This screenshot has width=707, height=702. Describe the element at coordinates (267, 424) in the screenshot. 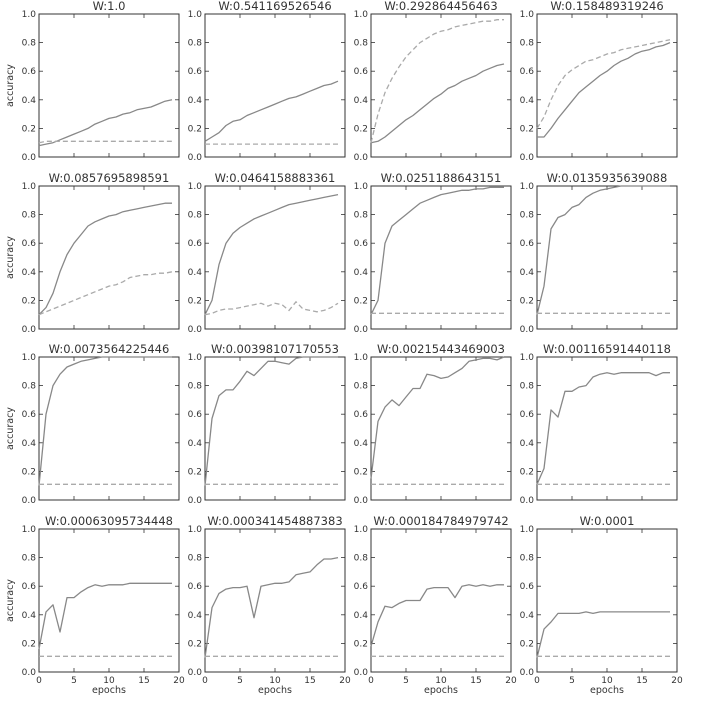

I see `subplot-10: W:0.00398107170553 0.0 0.2 0.4 0.6 0.8 1.0` at that location.